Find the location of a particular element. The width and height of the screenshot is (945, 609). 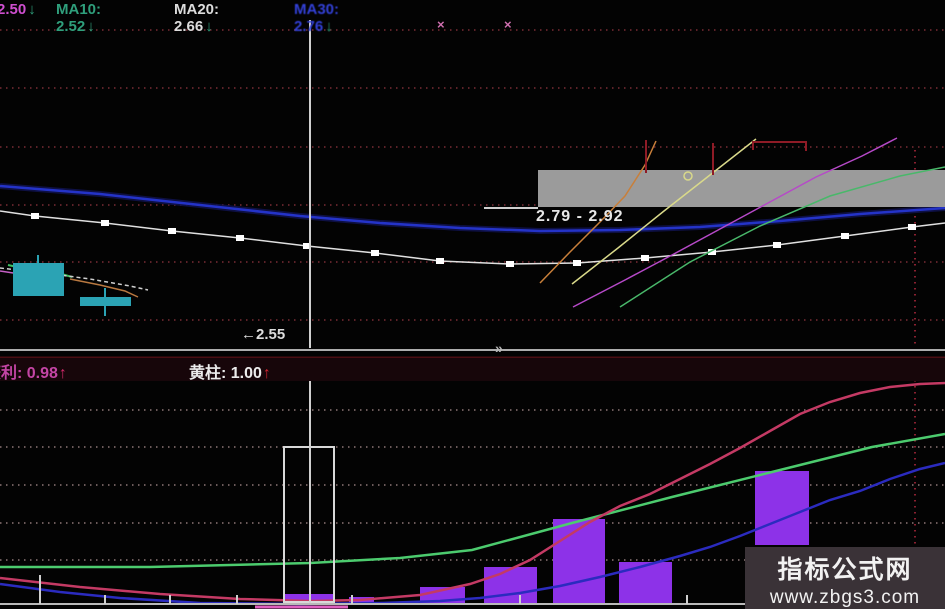

watermark-title: 指标公式网 is located at coordinates (845, 570).